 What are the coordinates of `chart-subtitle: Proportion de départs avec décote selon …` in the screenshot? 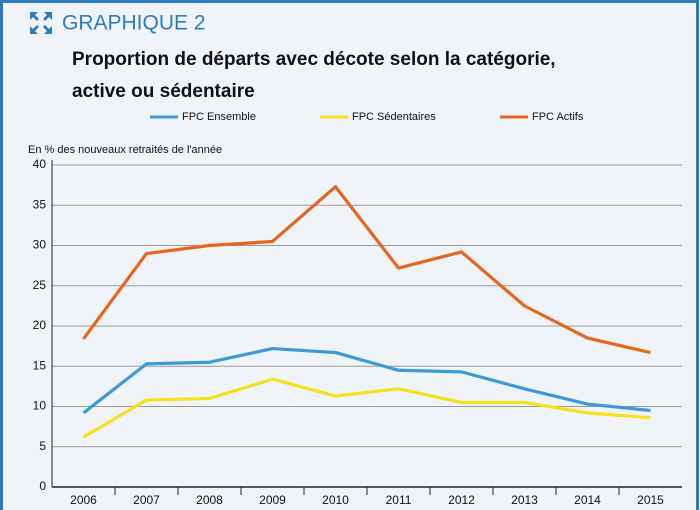 It's located at (314, 75).